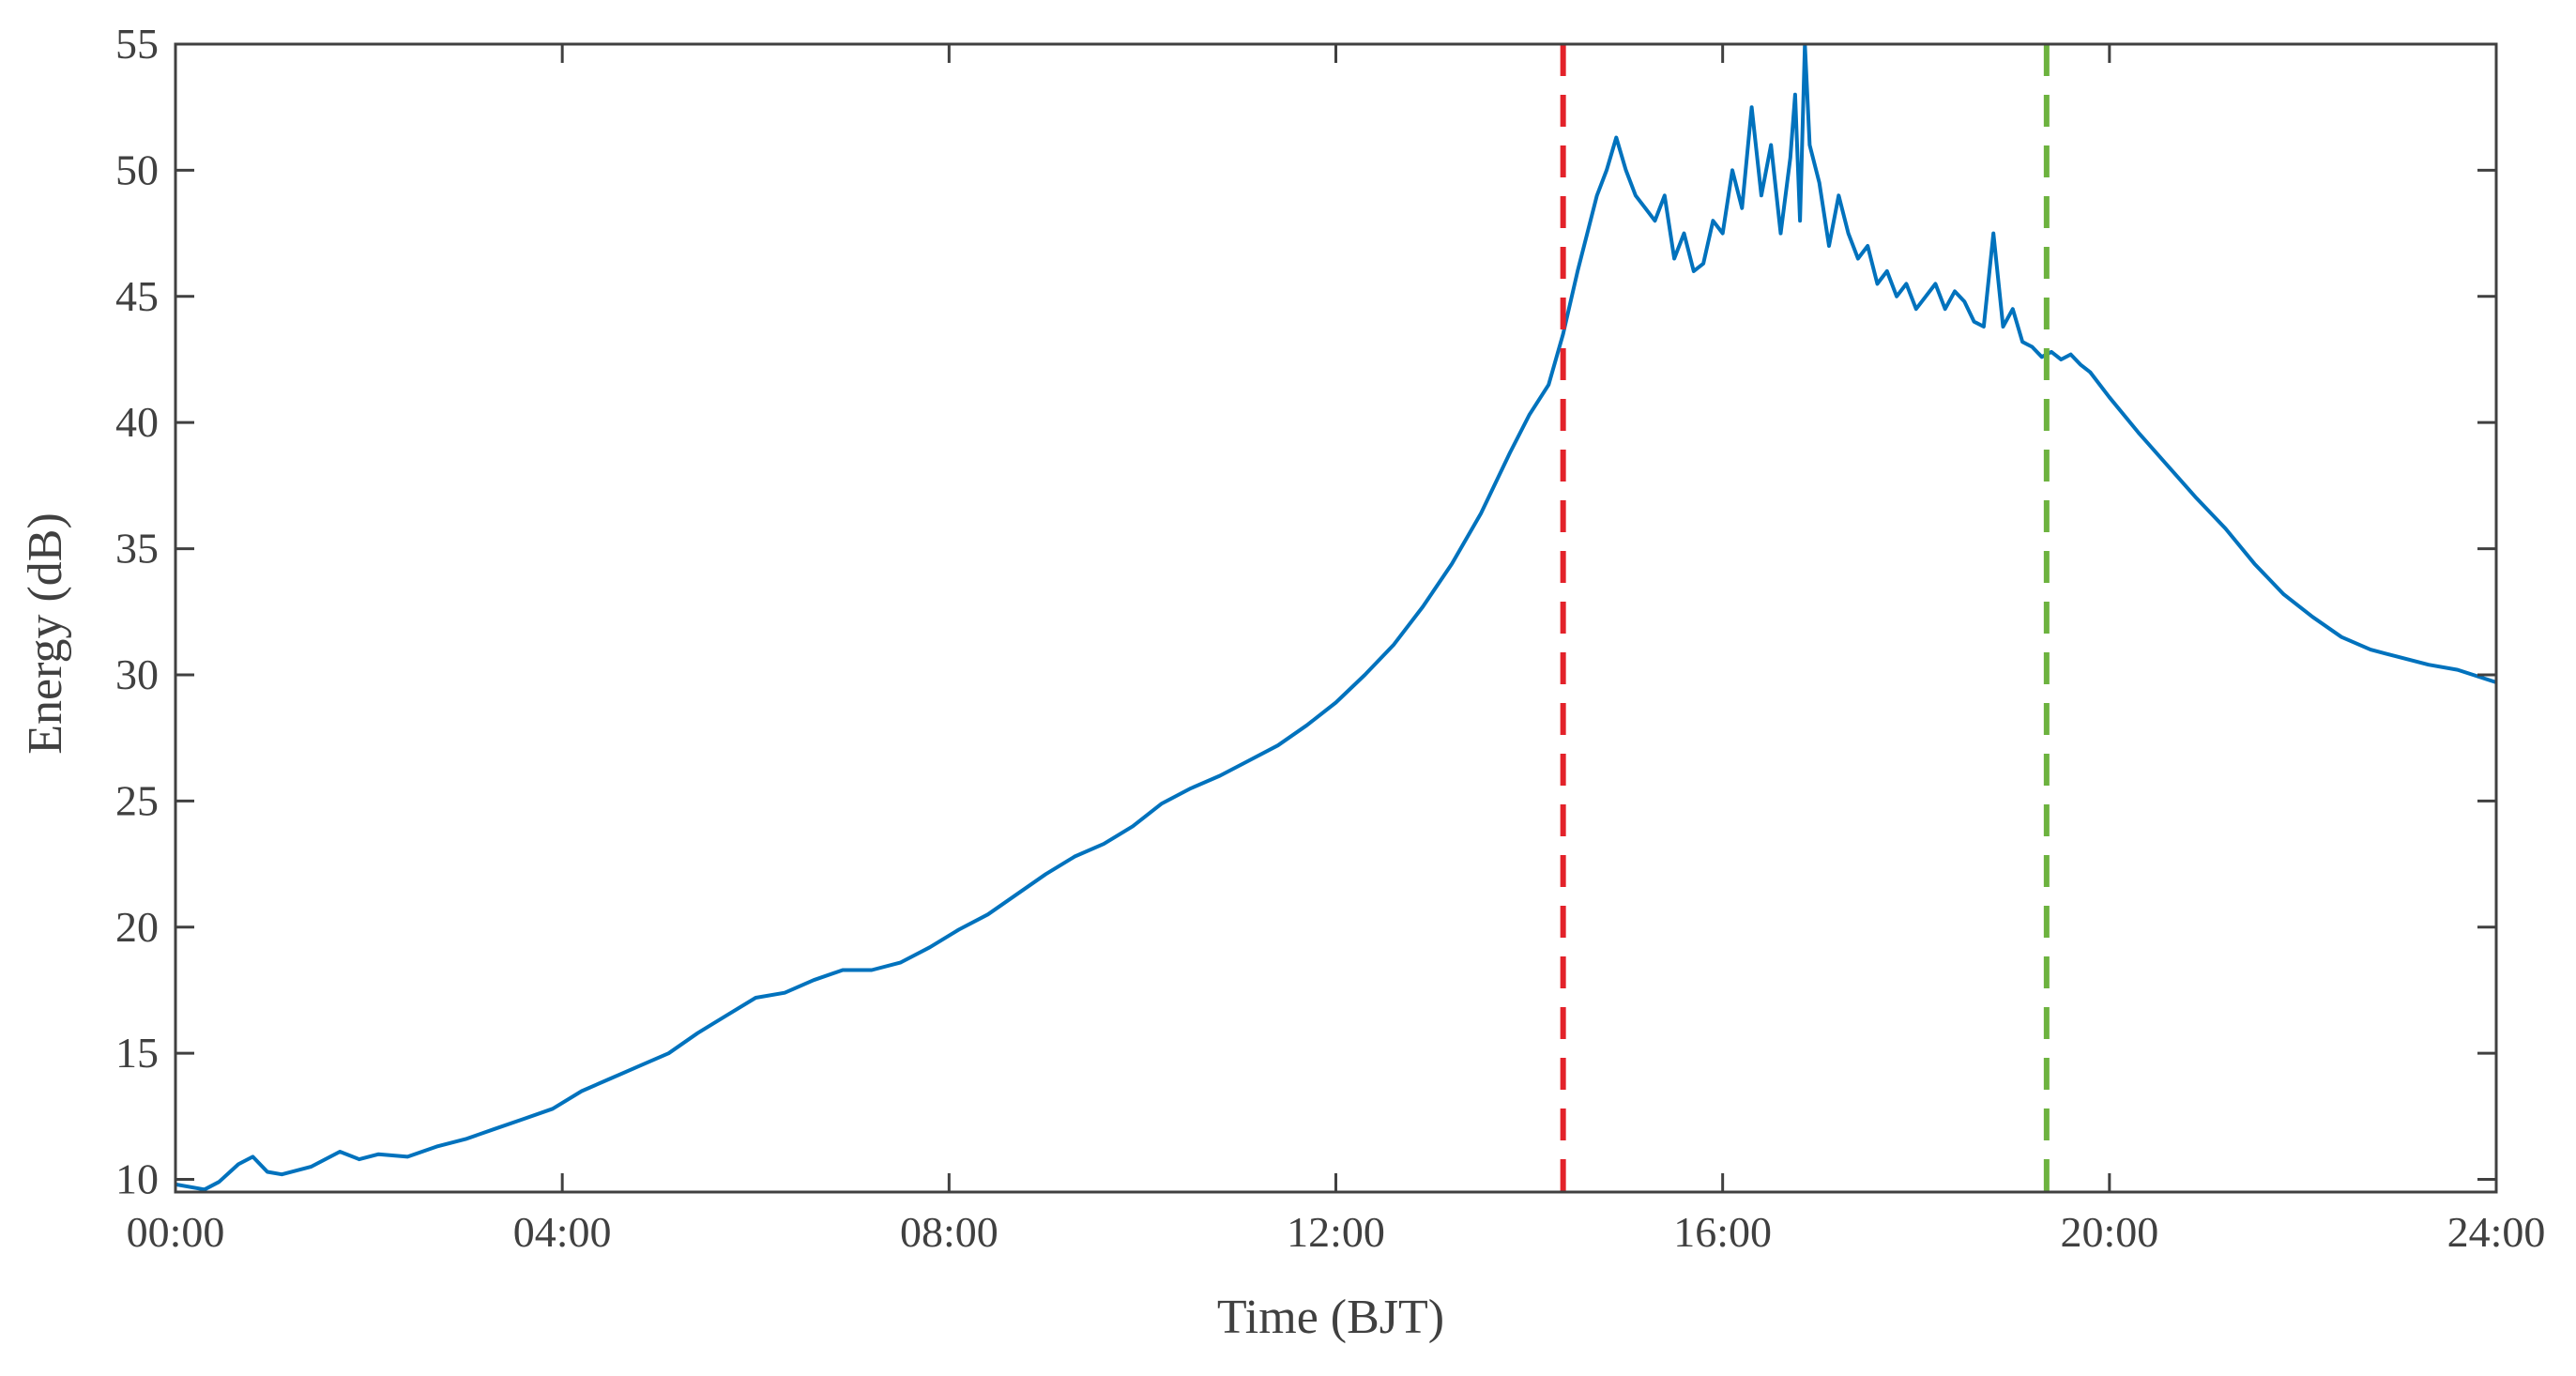 The width and height of the screenshot is (2576, 1376). Describe the element at coordinates (176, 1232) in the screenshot. I see `x-tick-label: 00:00` at that location.